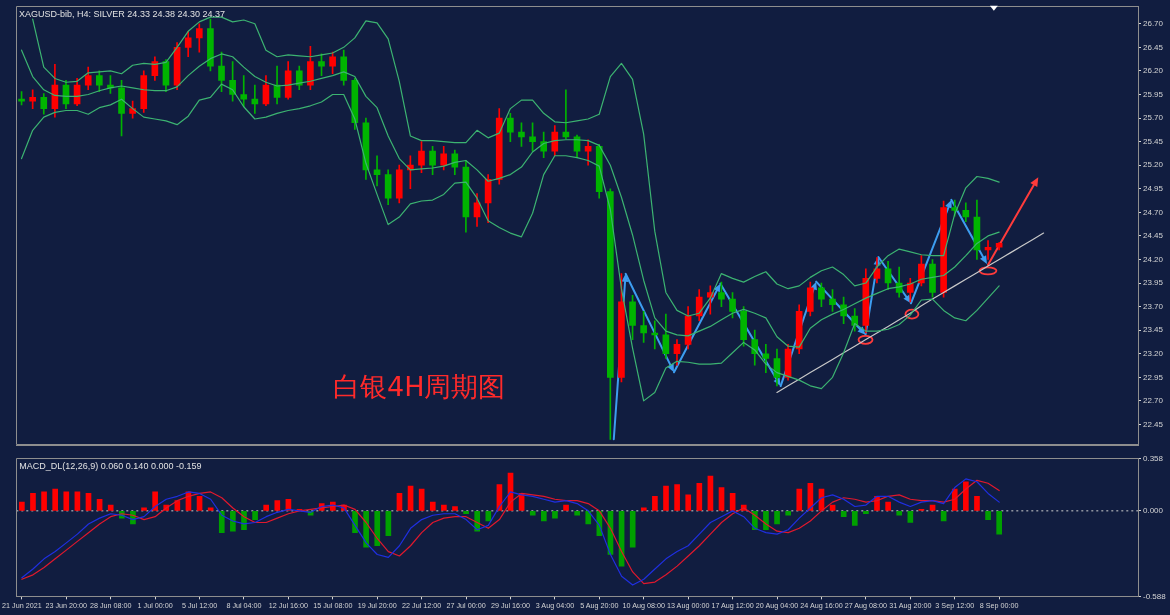 Image resolution: width=1170 pixels, height=615 pixels. I want to click on y-tick-label: 23.20, so click(1153, 353).